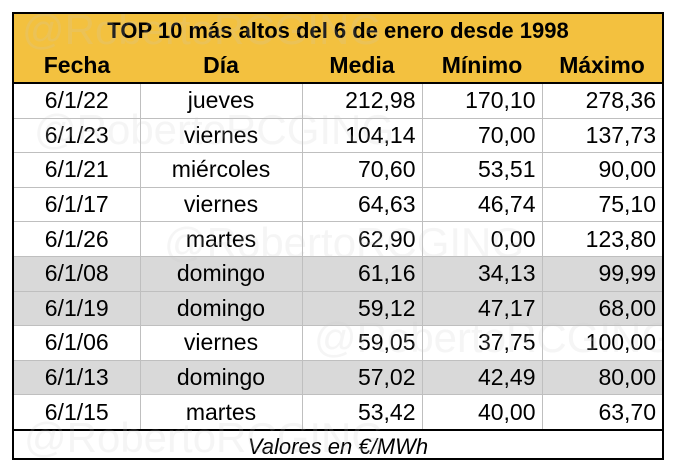  What do you see at coordinates (77, 239) in the screenshot?
I see `cell-fecha: 6/1/26` at bounding box center [77, 239].